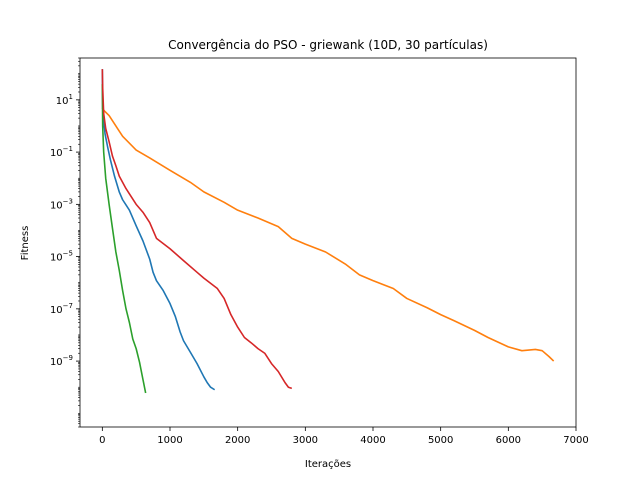  What do you see at coordinates (372, 440) in the screenshot?
I see `x-tick-label: 4000` at bounding box center [372, 440].